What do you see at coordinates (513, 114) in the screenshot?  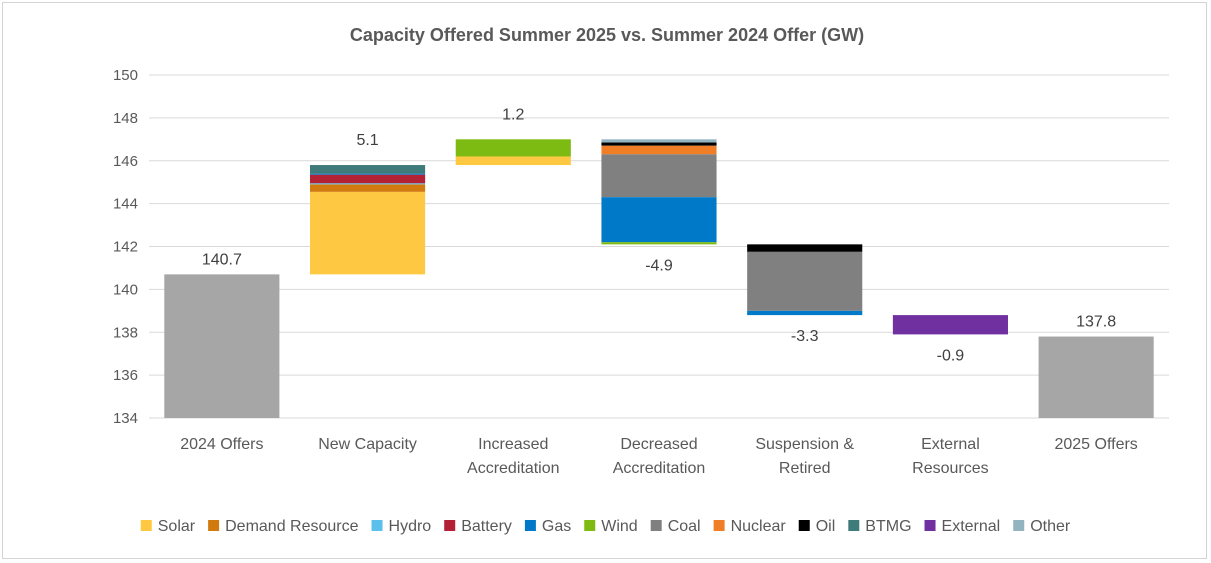 I see `data-label-increased-accreditation: 1.2` at bounding box center [513, 114].